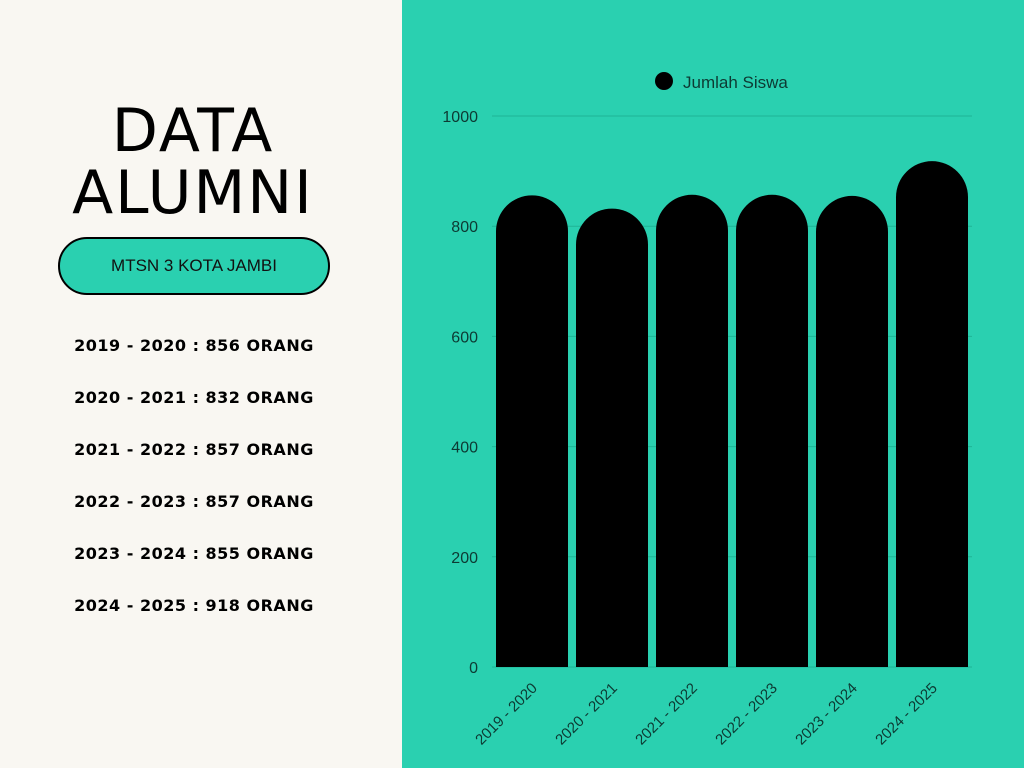 The image size is (1024, 768). Describe the element at coordinates (826, 714) in the screenshot. I see `x-tick-label: 2023 - 2024` at that location.